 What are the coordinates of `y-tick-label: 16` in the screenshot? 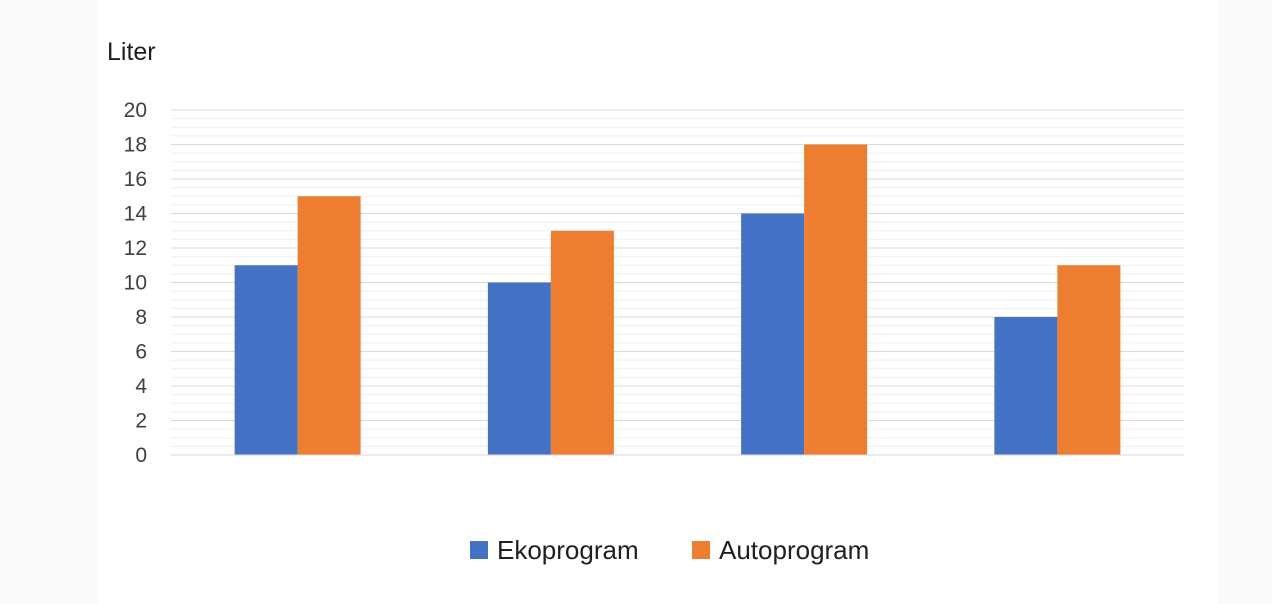 It's located at (135, 179).